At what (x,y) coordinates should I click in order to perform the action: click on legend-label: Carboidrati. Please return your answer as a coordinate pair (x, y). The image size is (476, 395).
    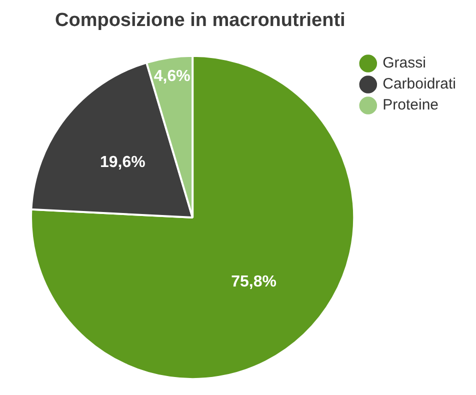
    Looking at the image, I should click on (419, 84).